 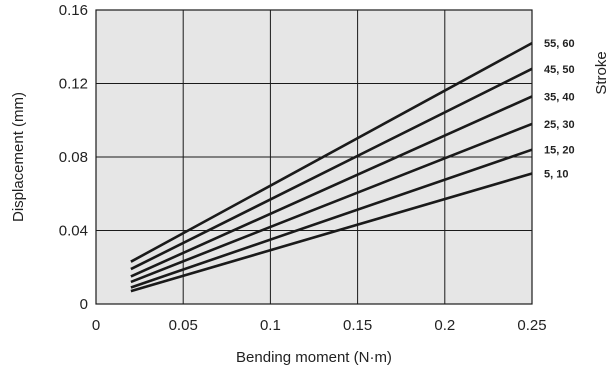 I want to click on series-label: 45, 50, so click(x=559, y=70).